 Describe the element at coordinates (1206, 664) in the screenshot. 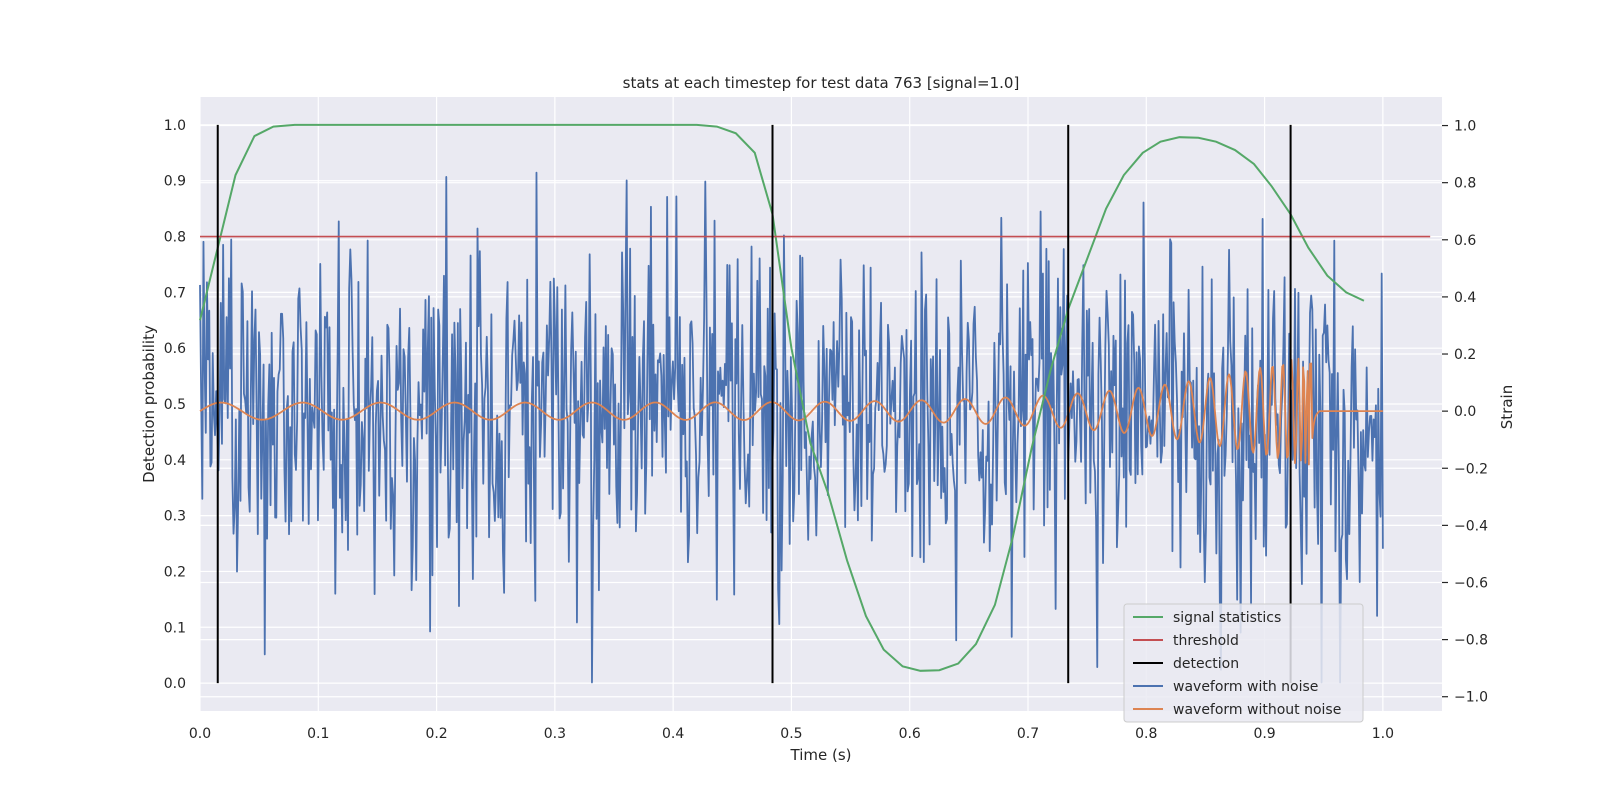

I see `legend-label-detection: detection` at that location.